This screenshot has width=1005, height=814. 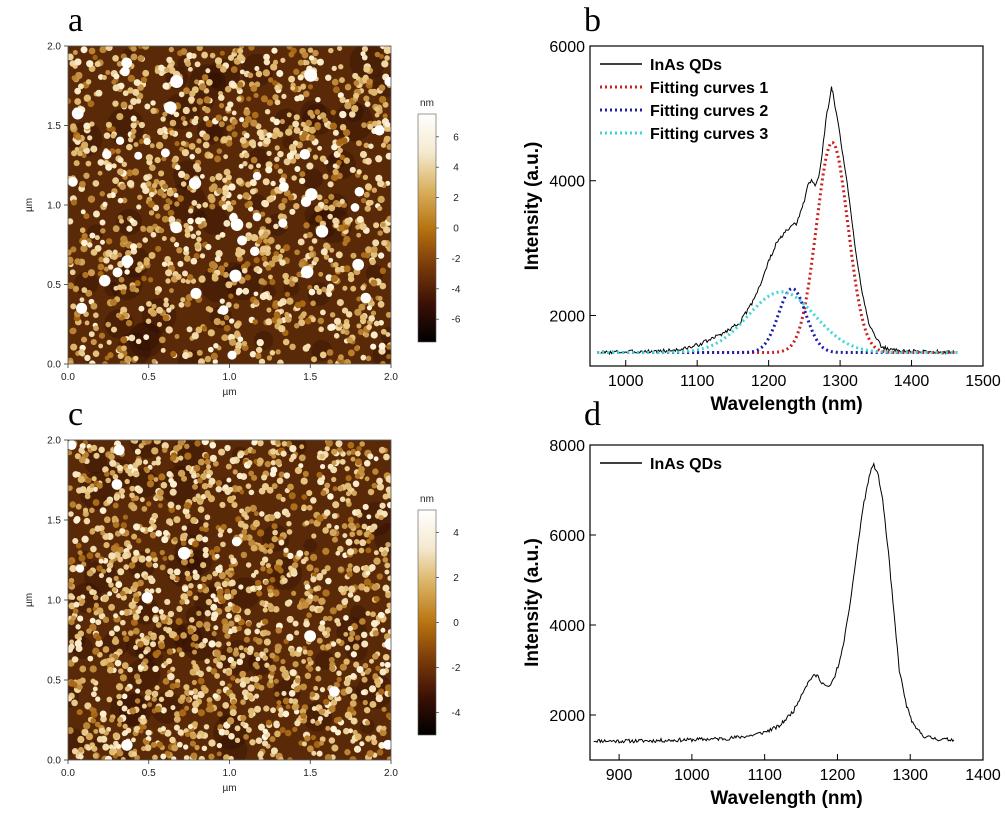 What do you see at coordinates (567, 182) in the screenshot?
I see `y-tick-label: 4000` at bounding box center [567, 182].